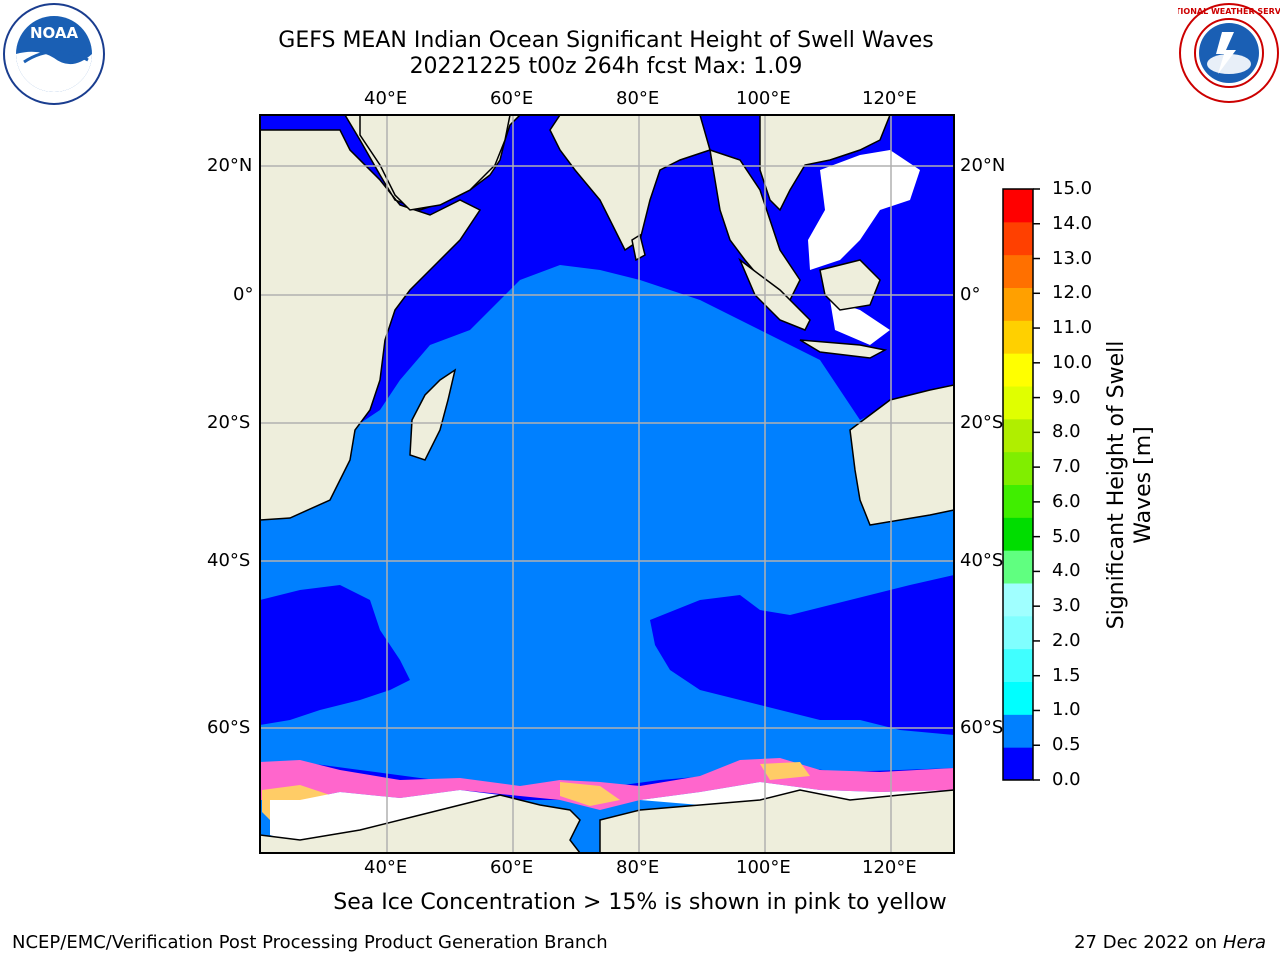 The image size is (1280, 960). Describe the element at coordinates (386, 867) in the screenshot. I see `lon-label-bottom-40e: 40°E` at that location.